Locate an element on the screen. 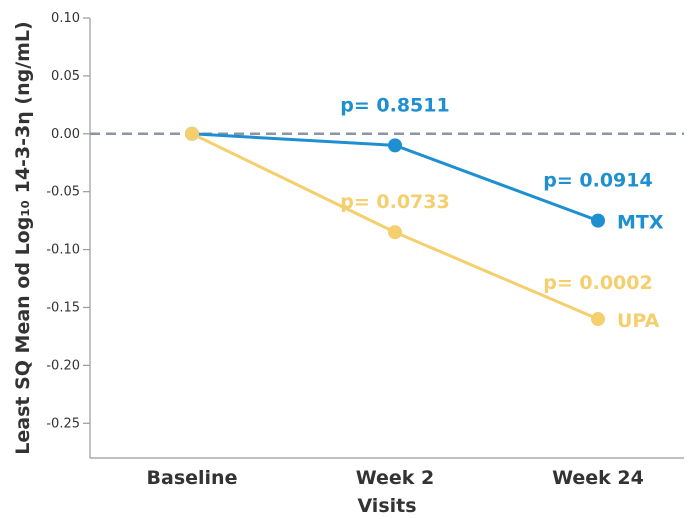 The width and height of the screenshot is (689, 519). p-value-label: p= 0.0002 is located at coordinates (597, 283).